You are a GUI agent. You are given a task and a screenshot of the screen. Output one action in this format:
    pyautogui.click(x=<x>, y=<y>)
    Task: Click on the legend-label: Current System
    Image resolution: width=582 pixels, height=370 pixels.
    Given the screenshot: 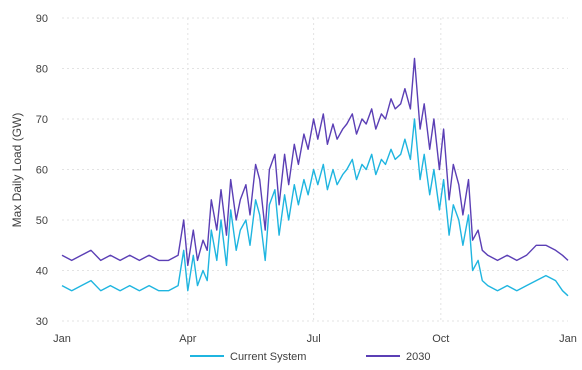 What is the action you would take?
    pyautogui.click(x=268, y=357)
    